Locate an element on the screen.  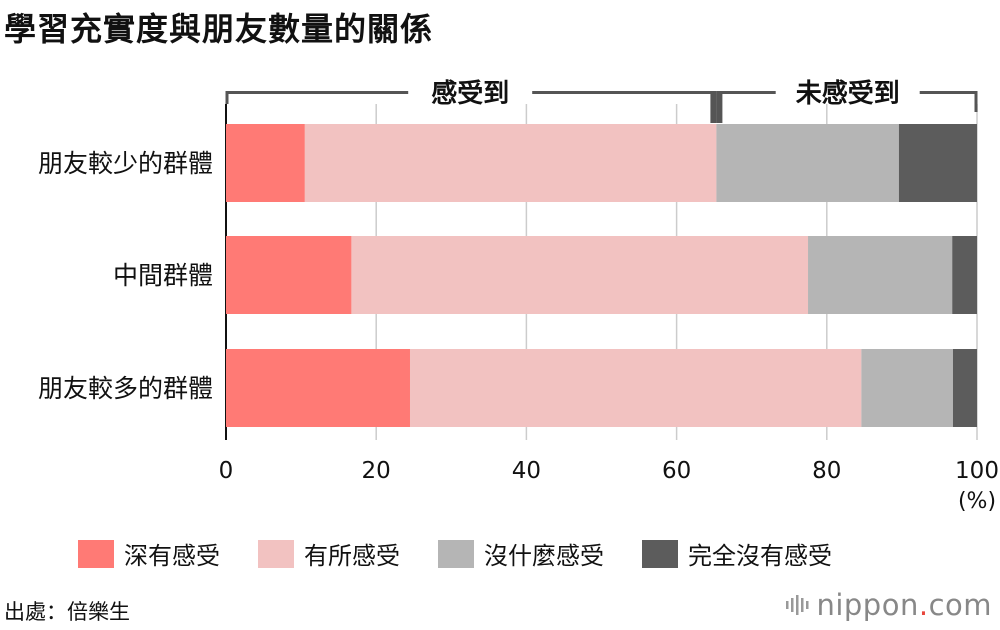
brand-tld: com is located at coordinates (960, 605).